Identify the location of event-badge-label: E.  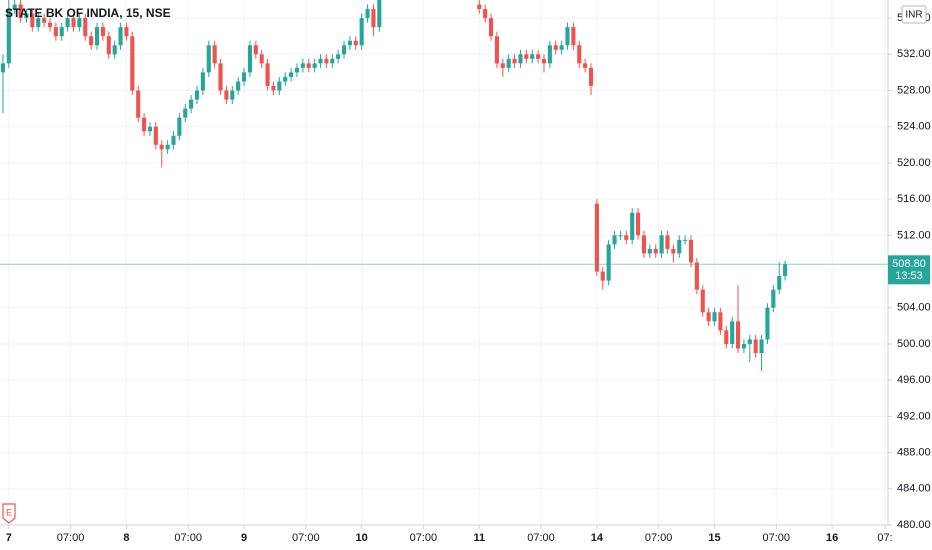
(9, 512).